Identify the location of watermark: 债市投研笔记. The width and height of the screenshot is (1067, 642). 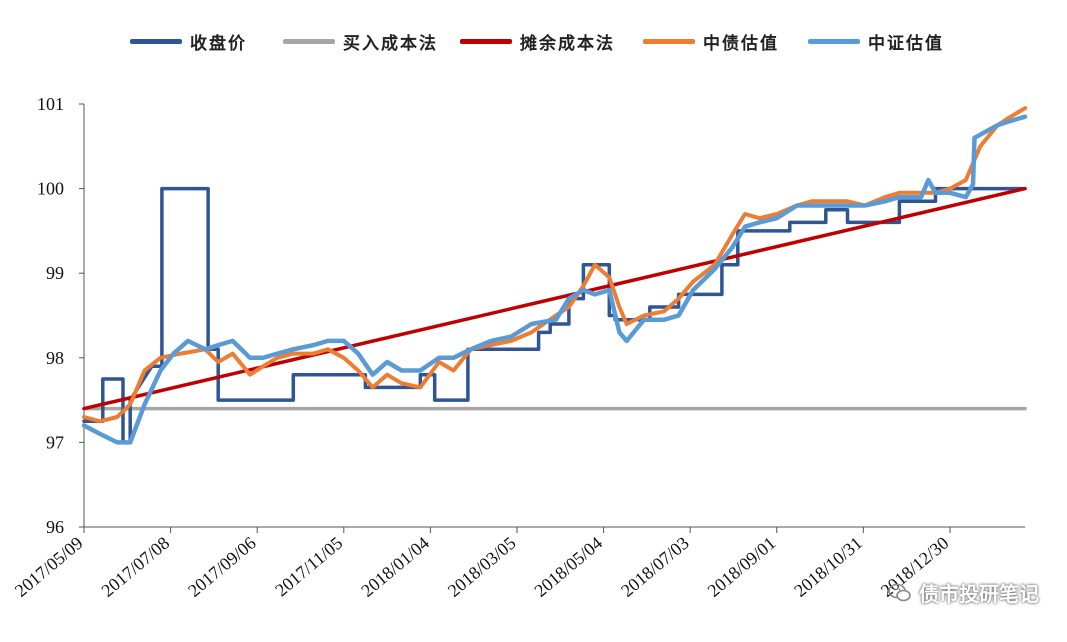
(963, 592).